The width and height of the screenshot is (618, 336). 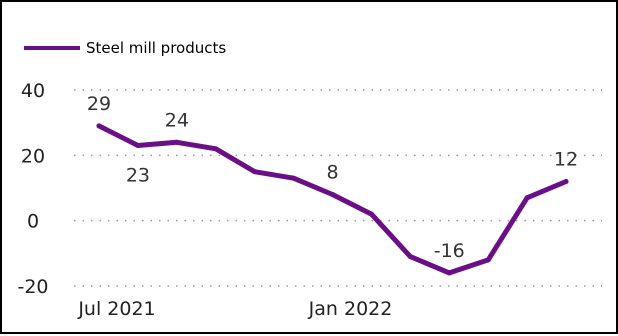 I want to click on y-tick-label: 0, so click(x=33, y=222).